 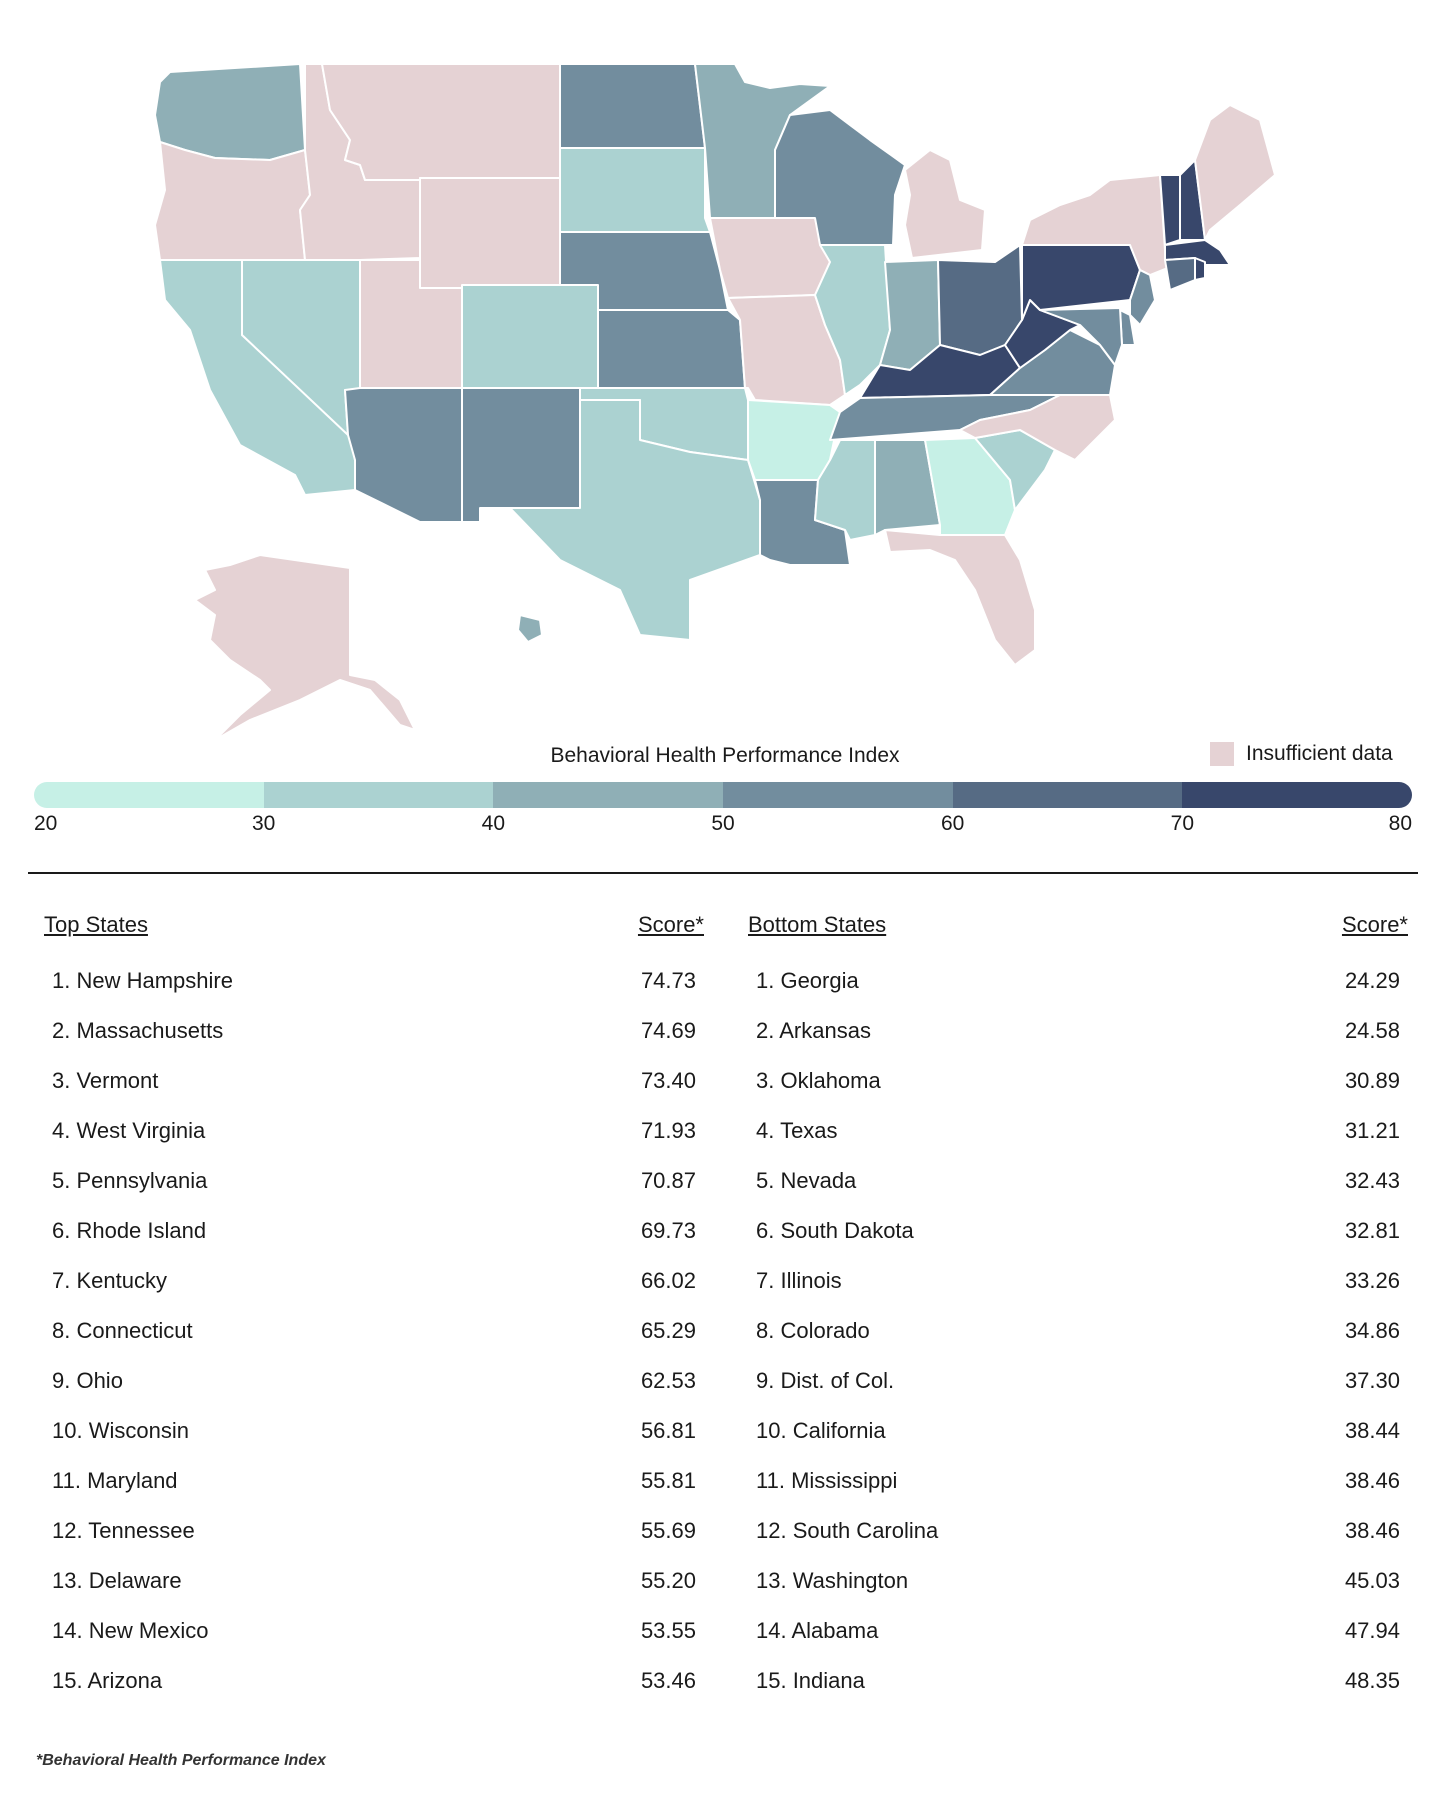 What do you see at coordinates (1372, 1430) in the screenshot?
I see `state-score: 38.44` at bounding box center [1372, 1430].